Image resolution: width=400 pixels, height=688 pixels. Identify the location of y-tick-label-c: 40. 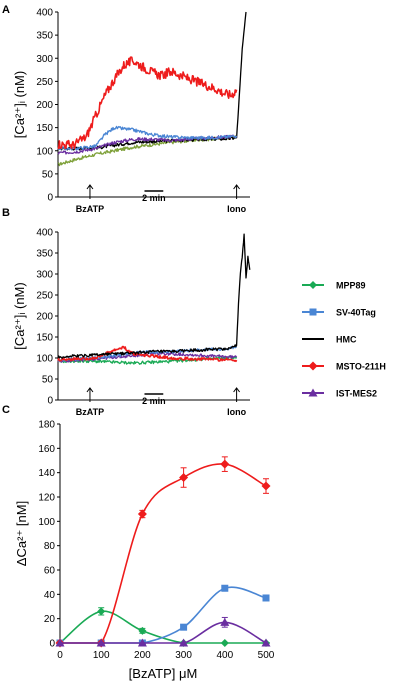
(50, 595).